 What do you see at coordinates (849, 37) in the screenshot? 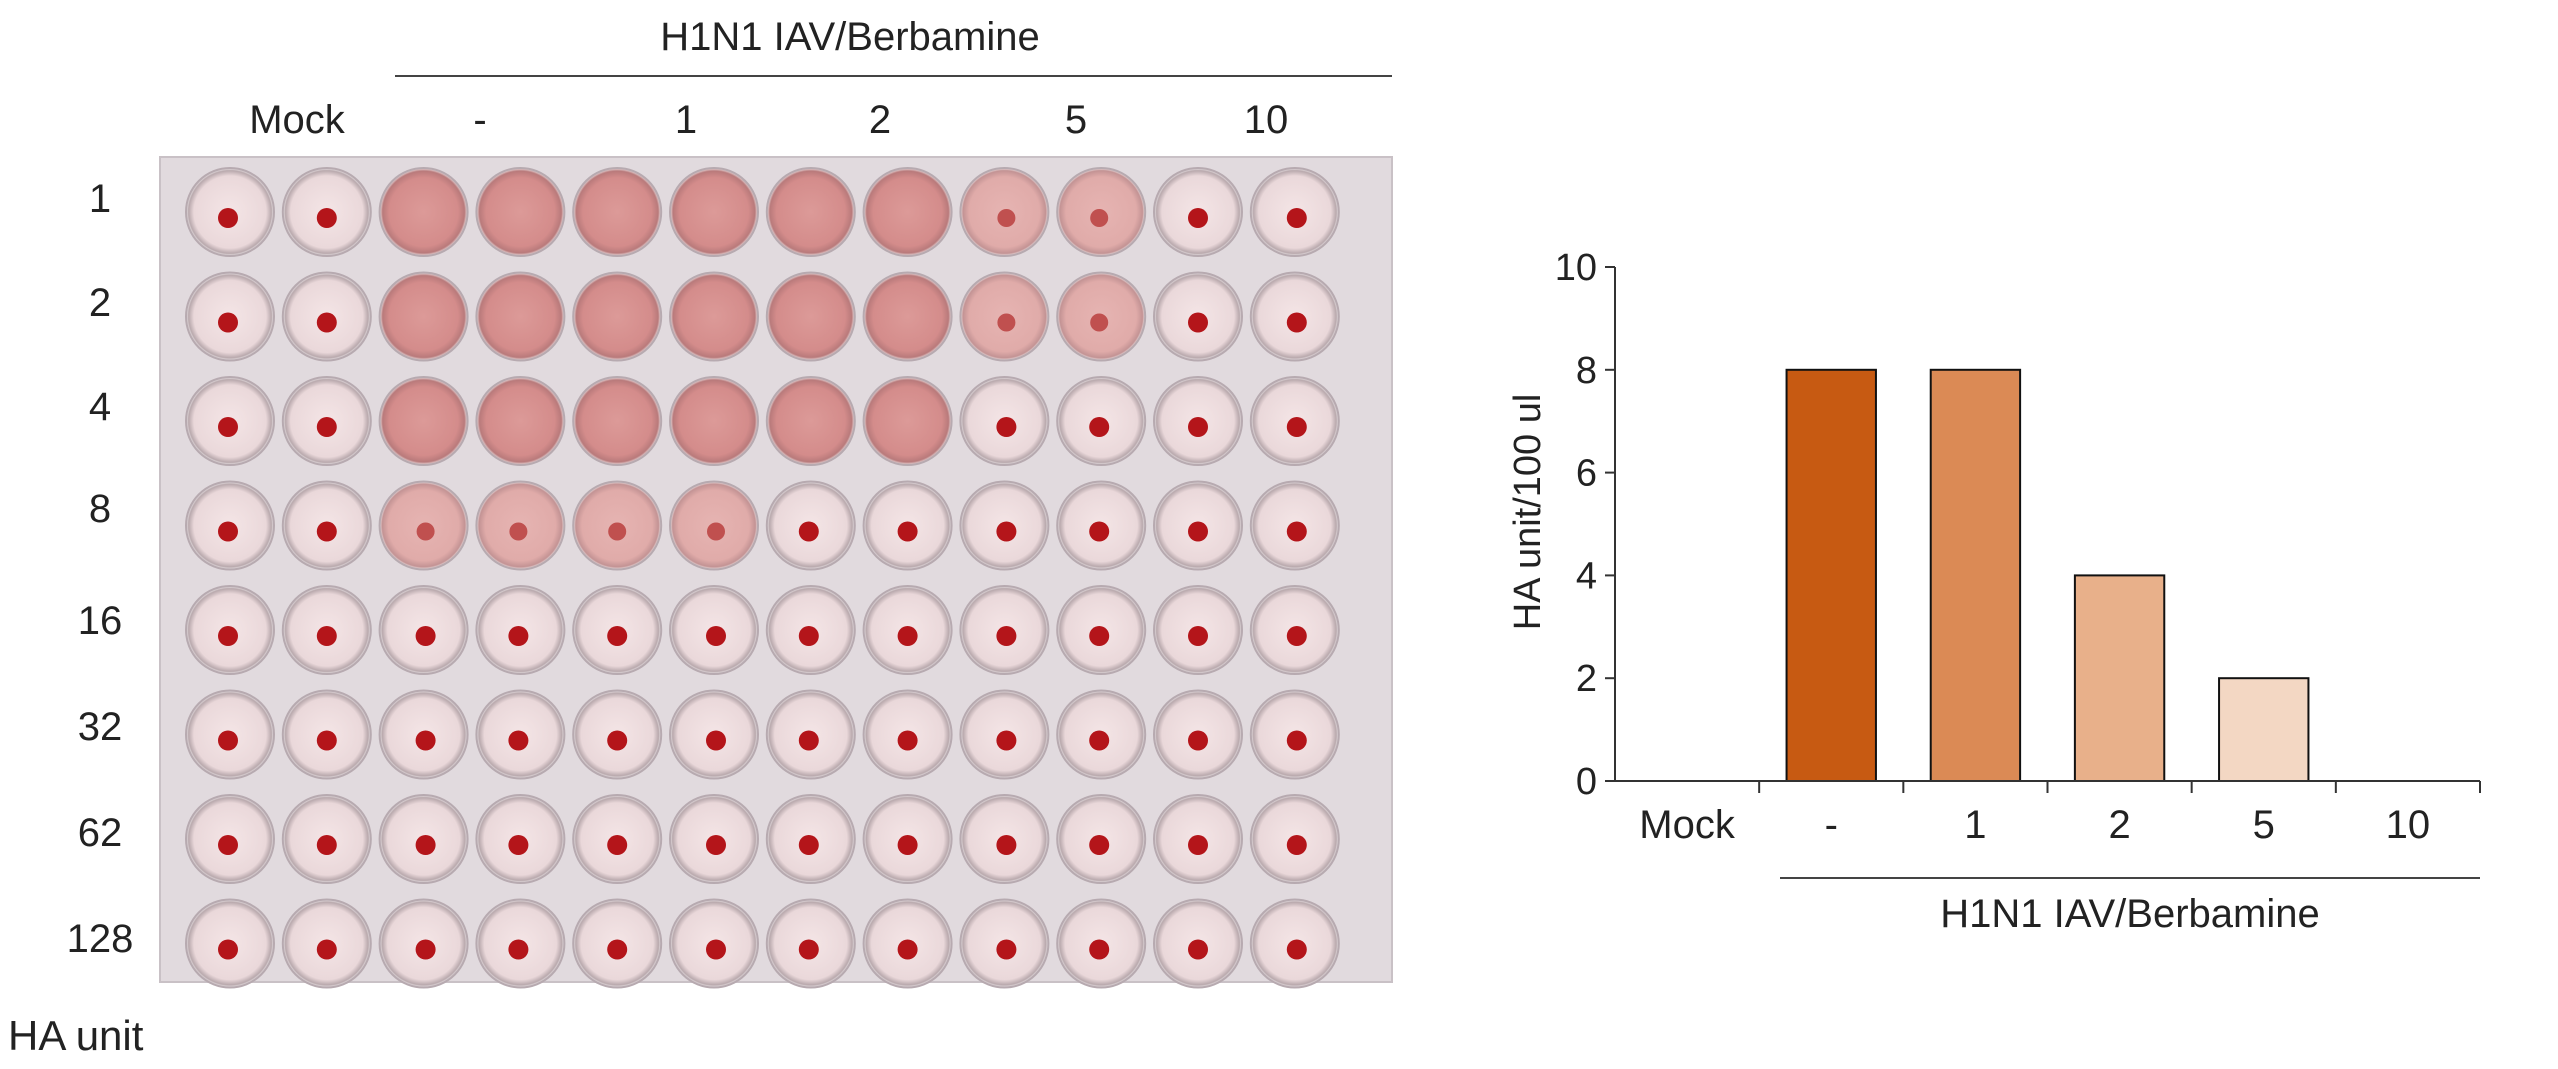
I see `plate-group-title: H1N1 IAV/Berbamine` at bounding box center [849, 37].